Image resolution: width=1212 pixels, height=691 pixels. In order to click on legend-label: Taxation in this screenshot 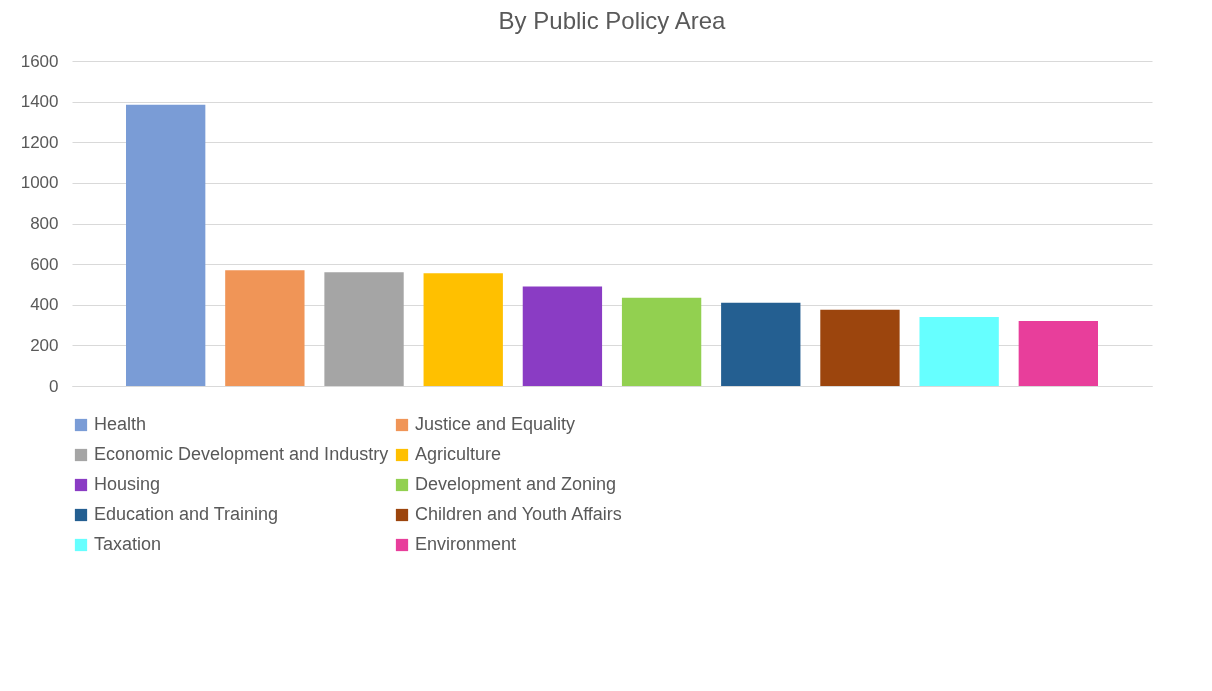, I will do `click(128, 544)`.